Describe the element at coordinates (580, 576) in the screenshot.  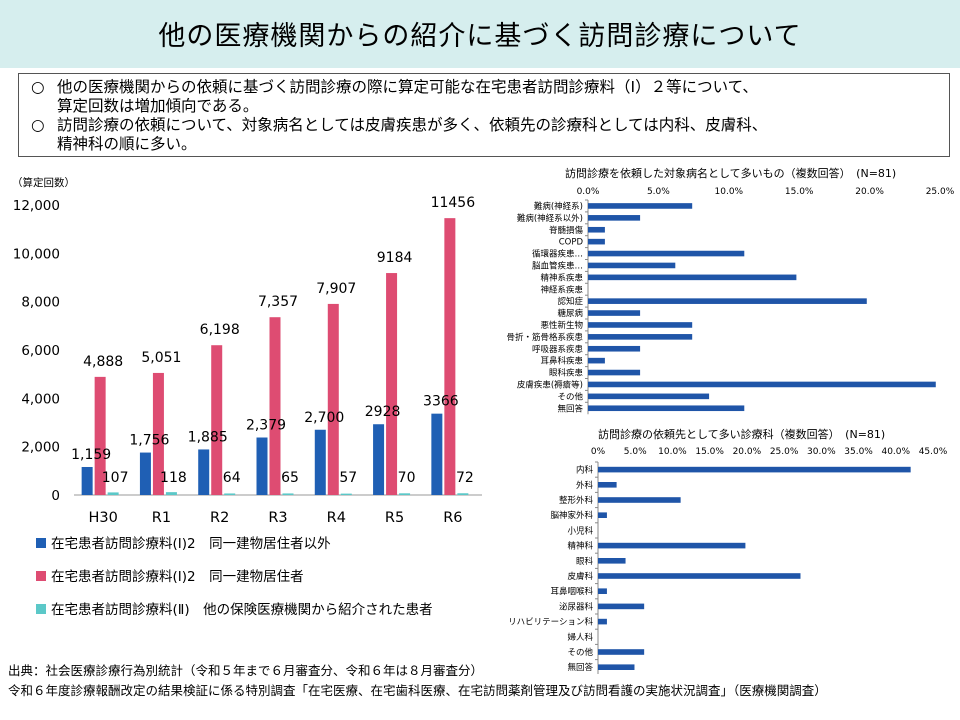
I see `category-label: 皮膚科` at that location.